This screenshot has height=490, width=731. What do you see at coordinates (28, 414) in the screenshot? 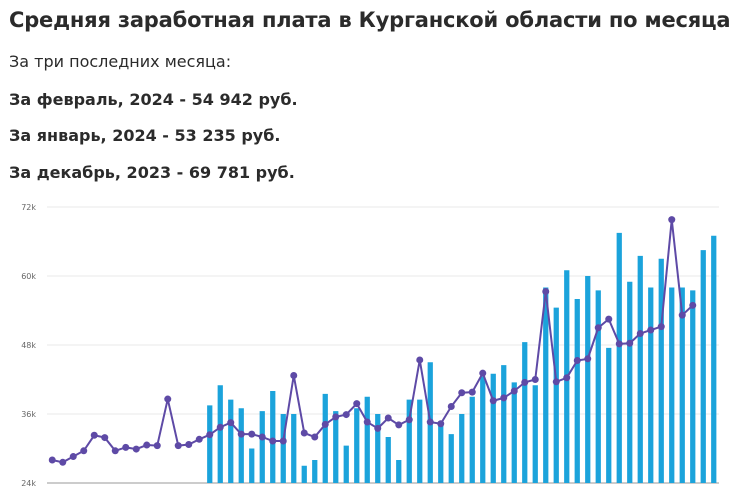
I see `y-tick-label: 36k` at bounding box center [28, 414].